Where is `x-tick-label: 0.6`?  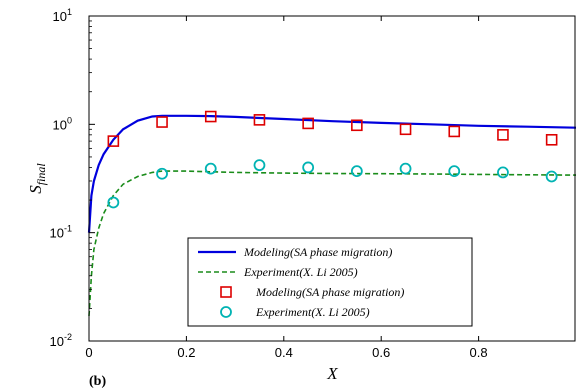
x-tick-label: 0.6 is located at coordinates (381, 352).